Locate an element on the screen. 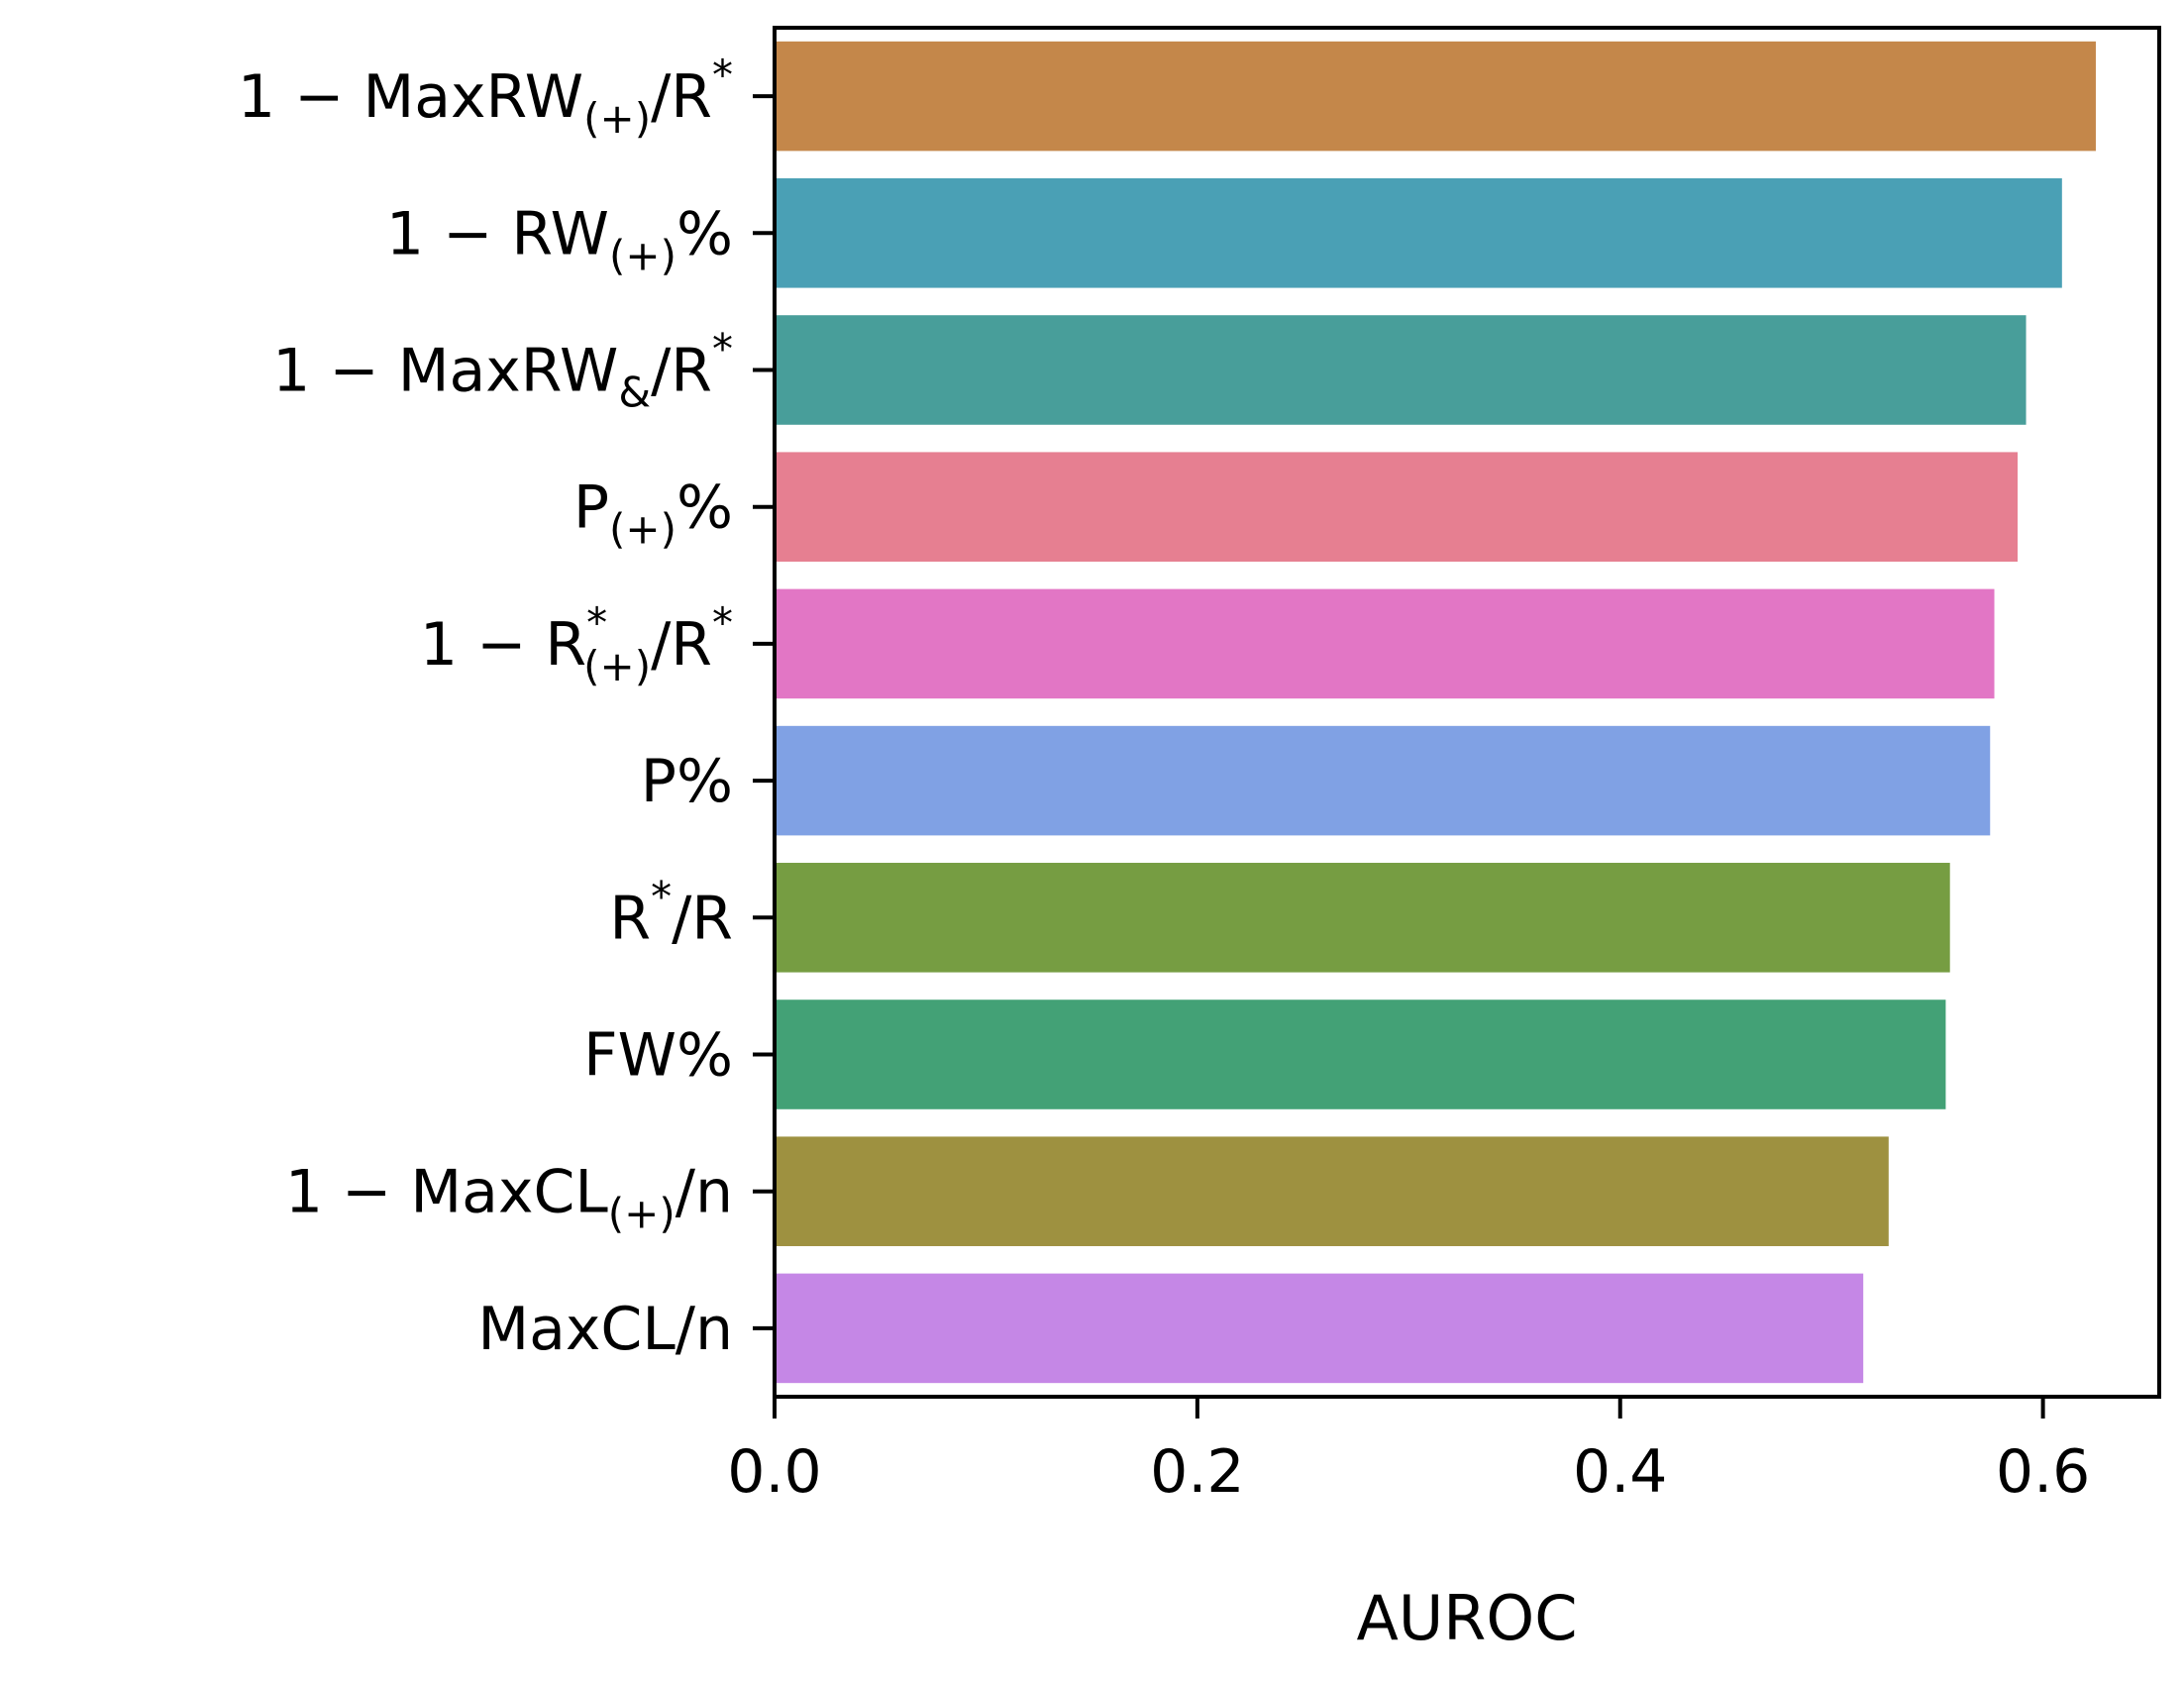  y-tick-label: 1 − RW(+)% is located at coordinates (559, 239).